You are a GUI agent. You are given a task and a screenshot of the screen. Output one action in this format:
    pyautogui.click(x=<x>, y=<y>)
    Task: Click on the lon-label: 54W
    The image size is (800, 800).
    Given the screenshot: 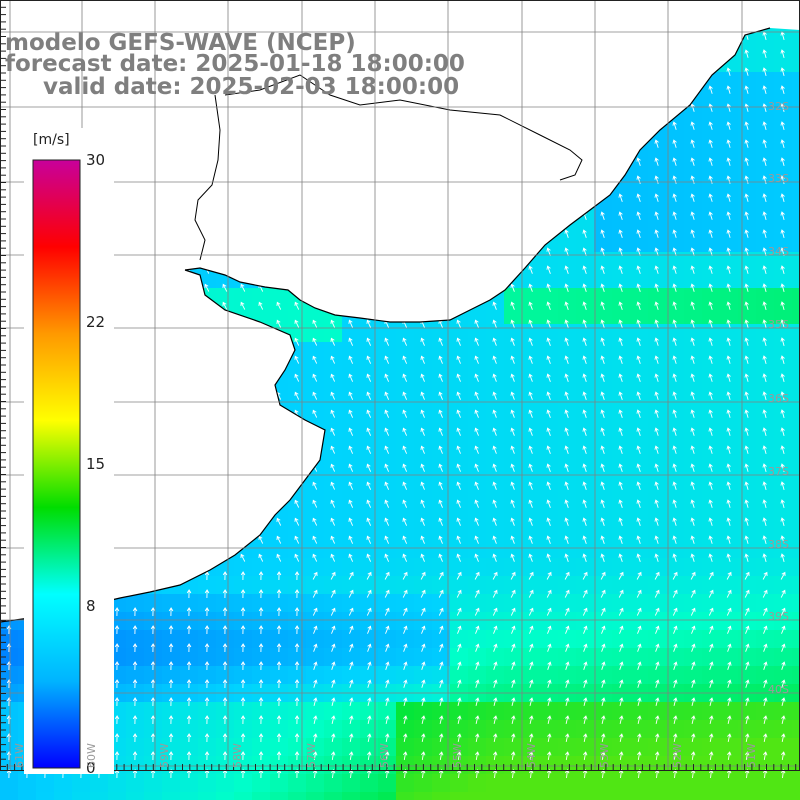 What is the action you would take?
    pyautogui.click(x=531, y=755)
    